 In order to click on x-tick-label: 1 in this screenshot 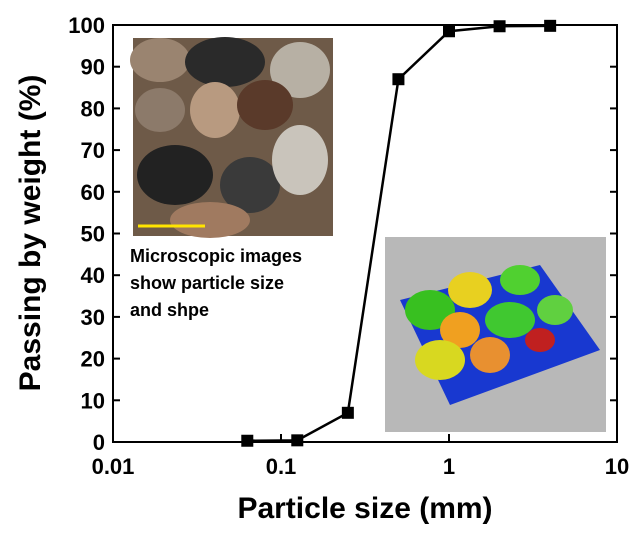, I will do `click(449, 466)`.